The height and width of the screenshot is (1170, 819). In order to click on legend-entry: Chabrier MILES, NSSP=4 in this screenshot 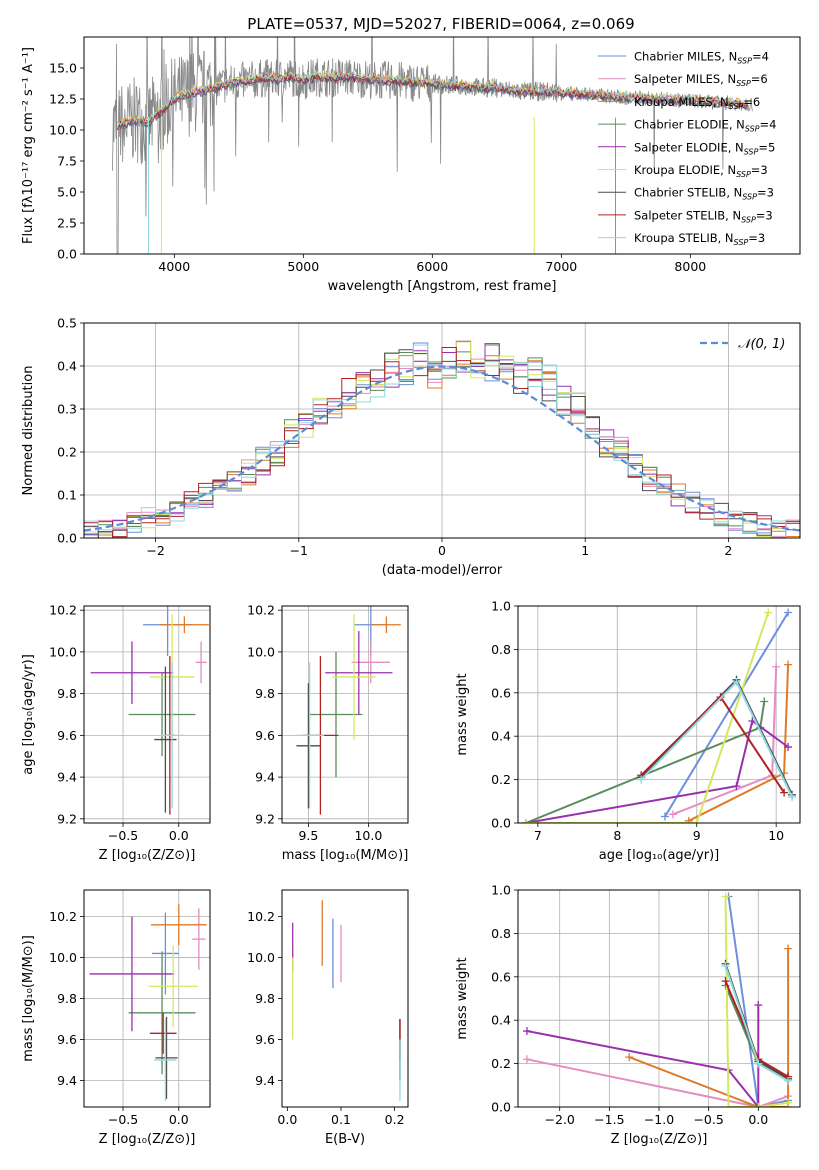, I will do `click(701, 58)`.